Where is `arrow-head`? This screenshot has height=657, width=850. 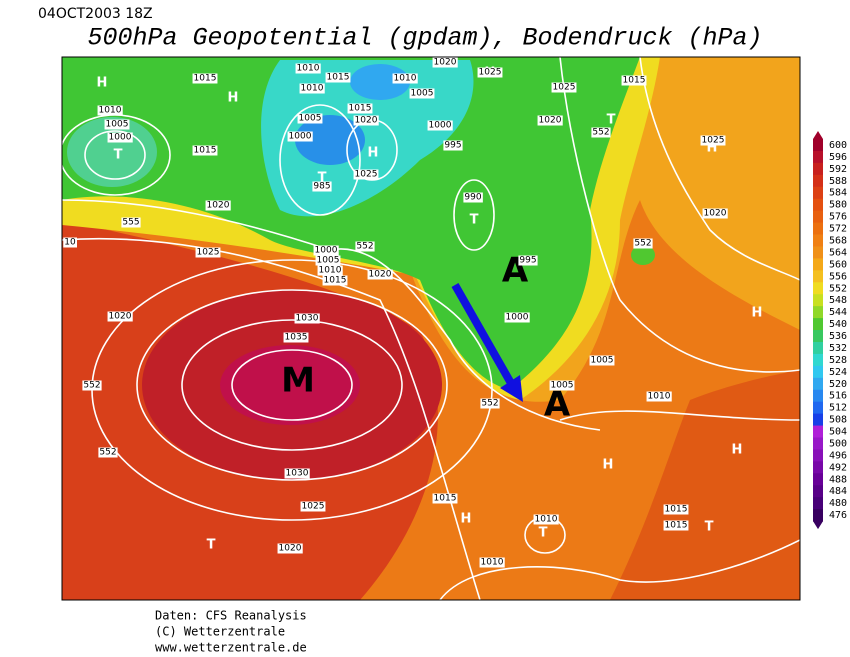
arrow-head is located at coordinates (511, 388).